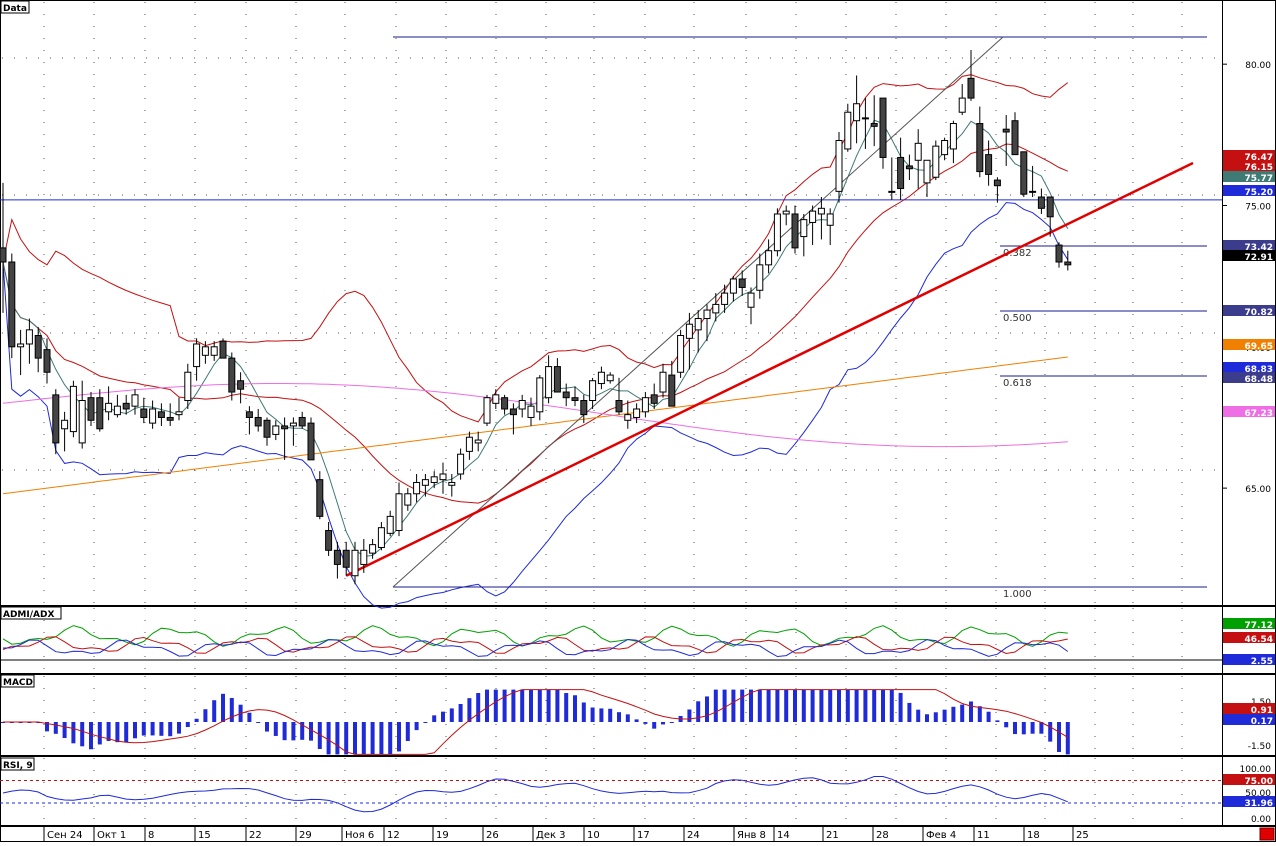 The image size is (1276, 846). What do you see at coordinates (1262, 722) in the screenshot?
I see `macd-tag-label: 0.17` at bounding box center [1262, 722].